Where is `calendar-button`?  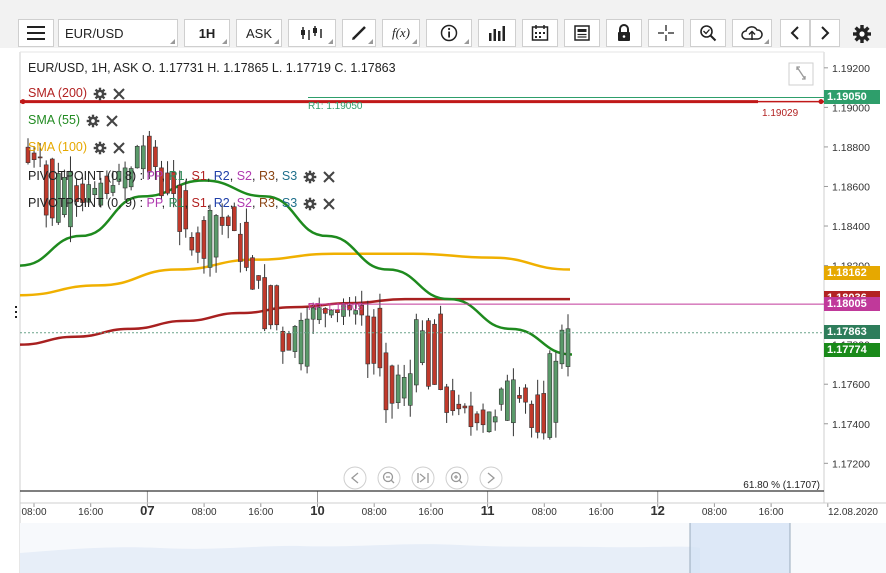
calendar-button is located at coordinates (540, 33).